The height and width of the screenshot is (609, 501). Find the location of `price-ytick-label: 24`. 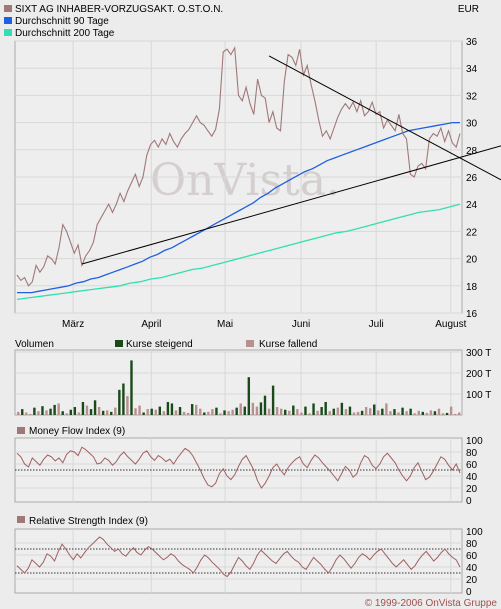

price-ytick-label: 24 is located at coordinates (472, 205).